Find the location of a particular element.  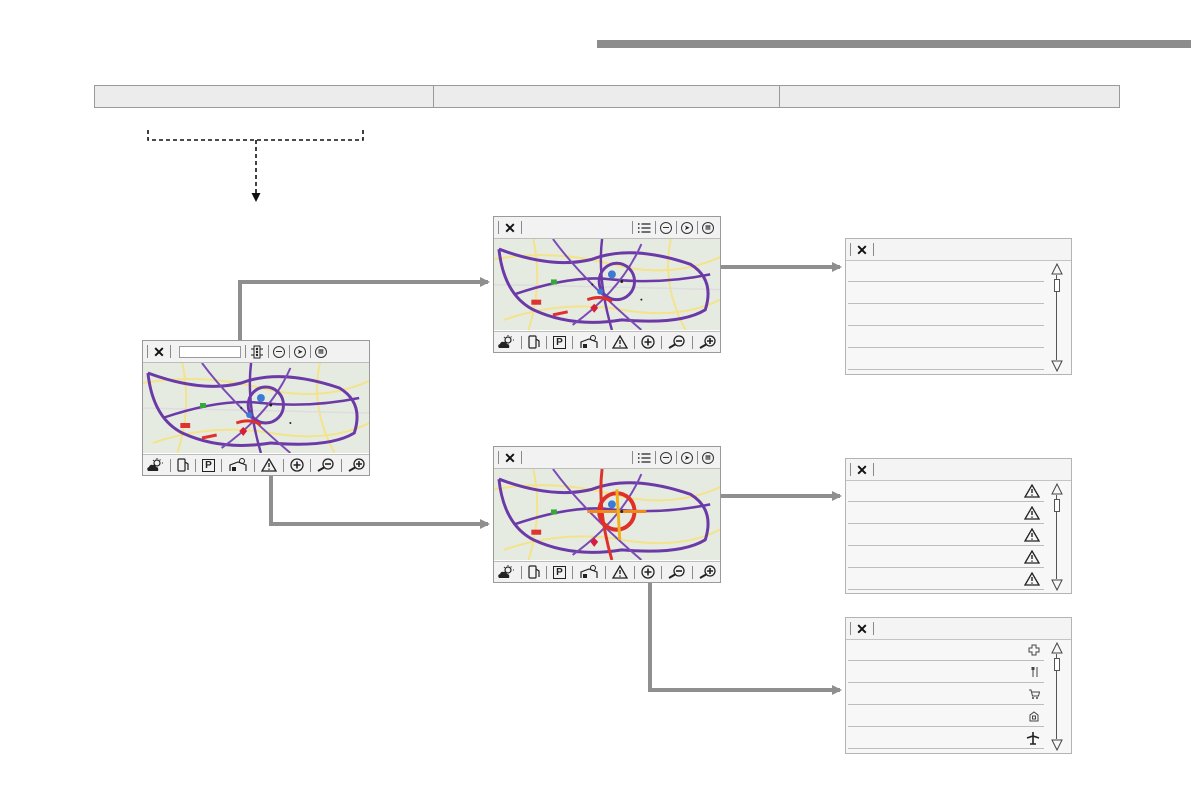

list-panel-3: ✕ is located at coordinates (958, 685).